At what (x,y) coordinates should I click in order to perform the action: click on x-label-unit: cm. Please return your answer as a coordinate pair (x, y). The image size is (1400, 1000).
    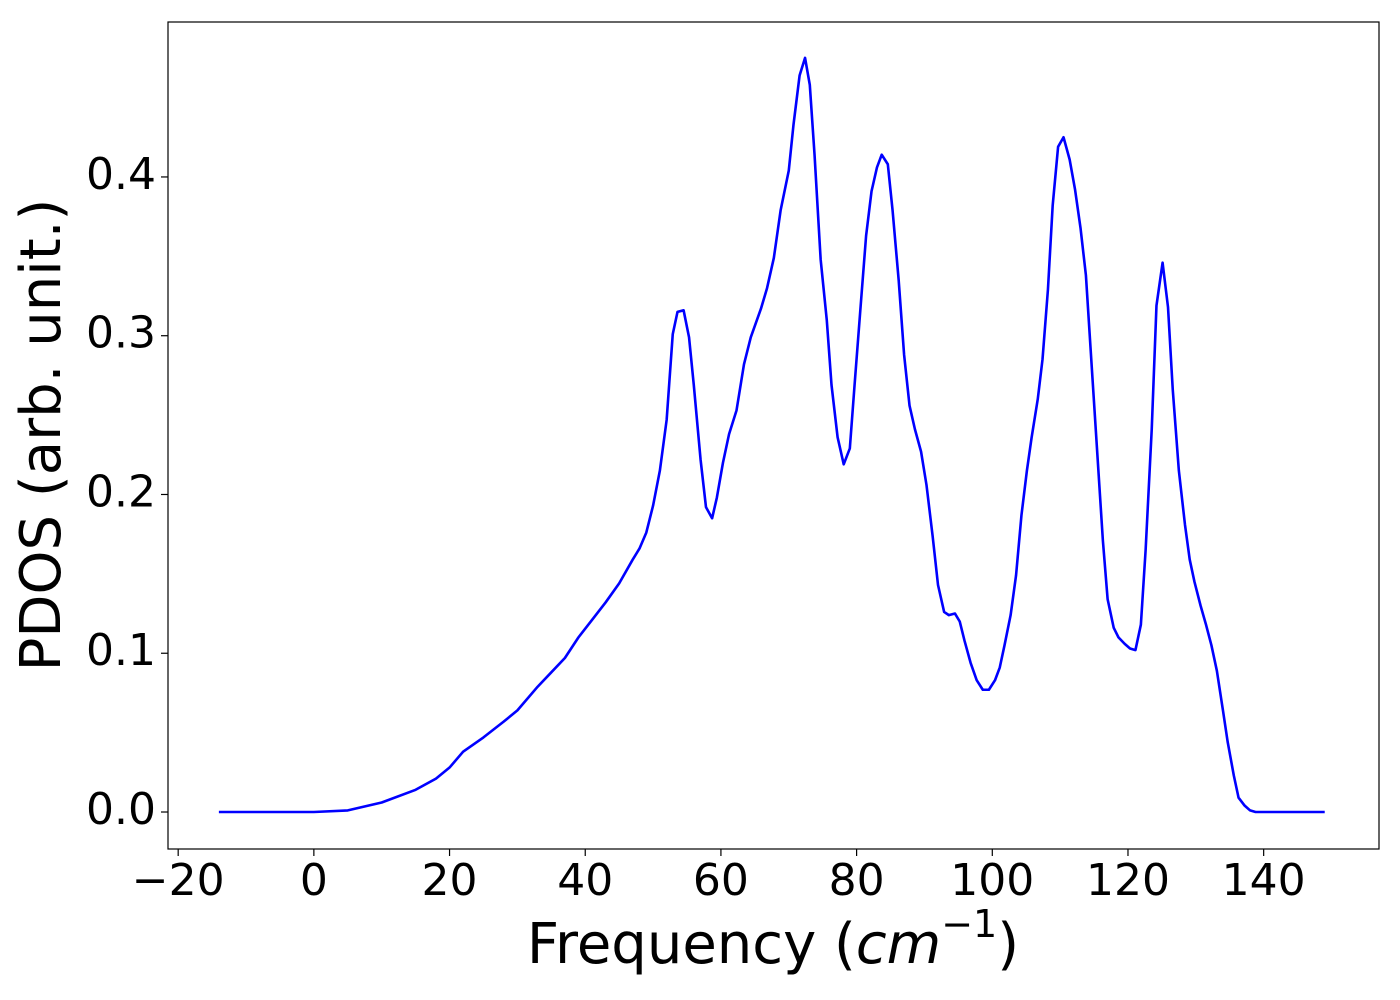
    Looking at the image, I should click on (898, 944).